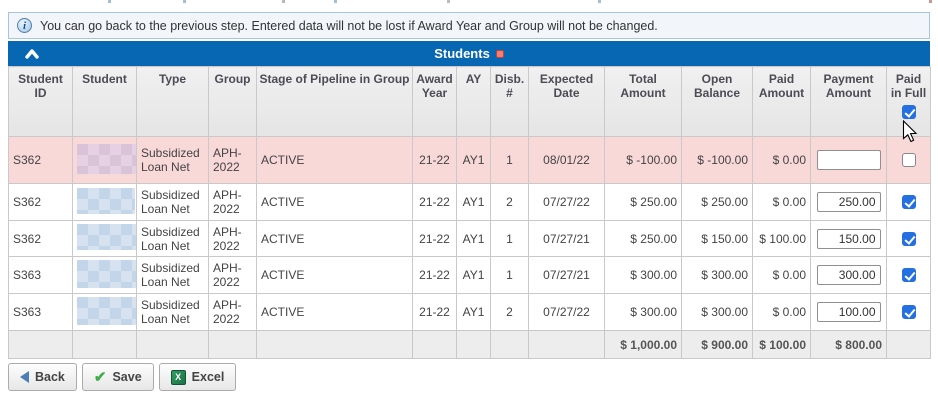 Image resolution: width=938 pixels, height=404 pixels. I want to click on cell-total-amount: $ 250.00, so click(643, 238).